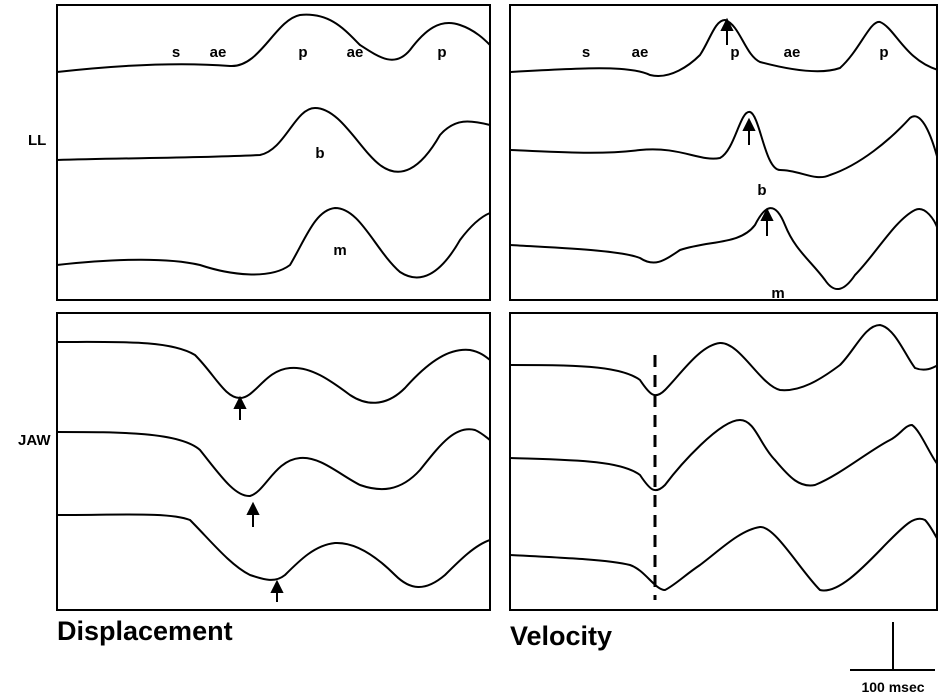 The width and height of the screenshot is (938, 699). What do you see at coordinates (34, 440) in the screenshot?
I see `row-label: JAW` at bounding box center [34, 440].